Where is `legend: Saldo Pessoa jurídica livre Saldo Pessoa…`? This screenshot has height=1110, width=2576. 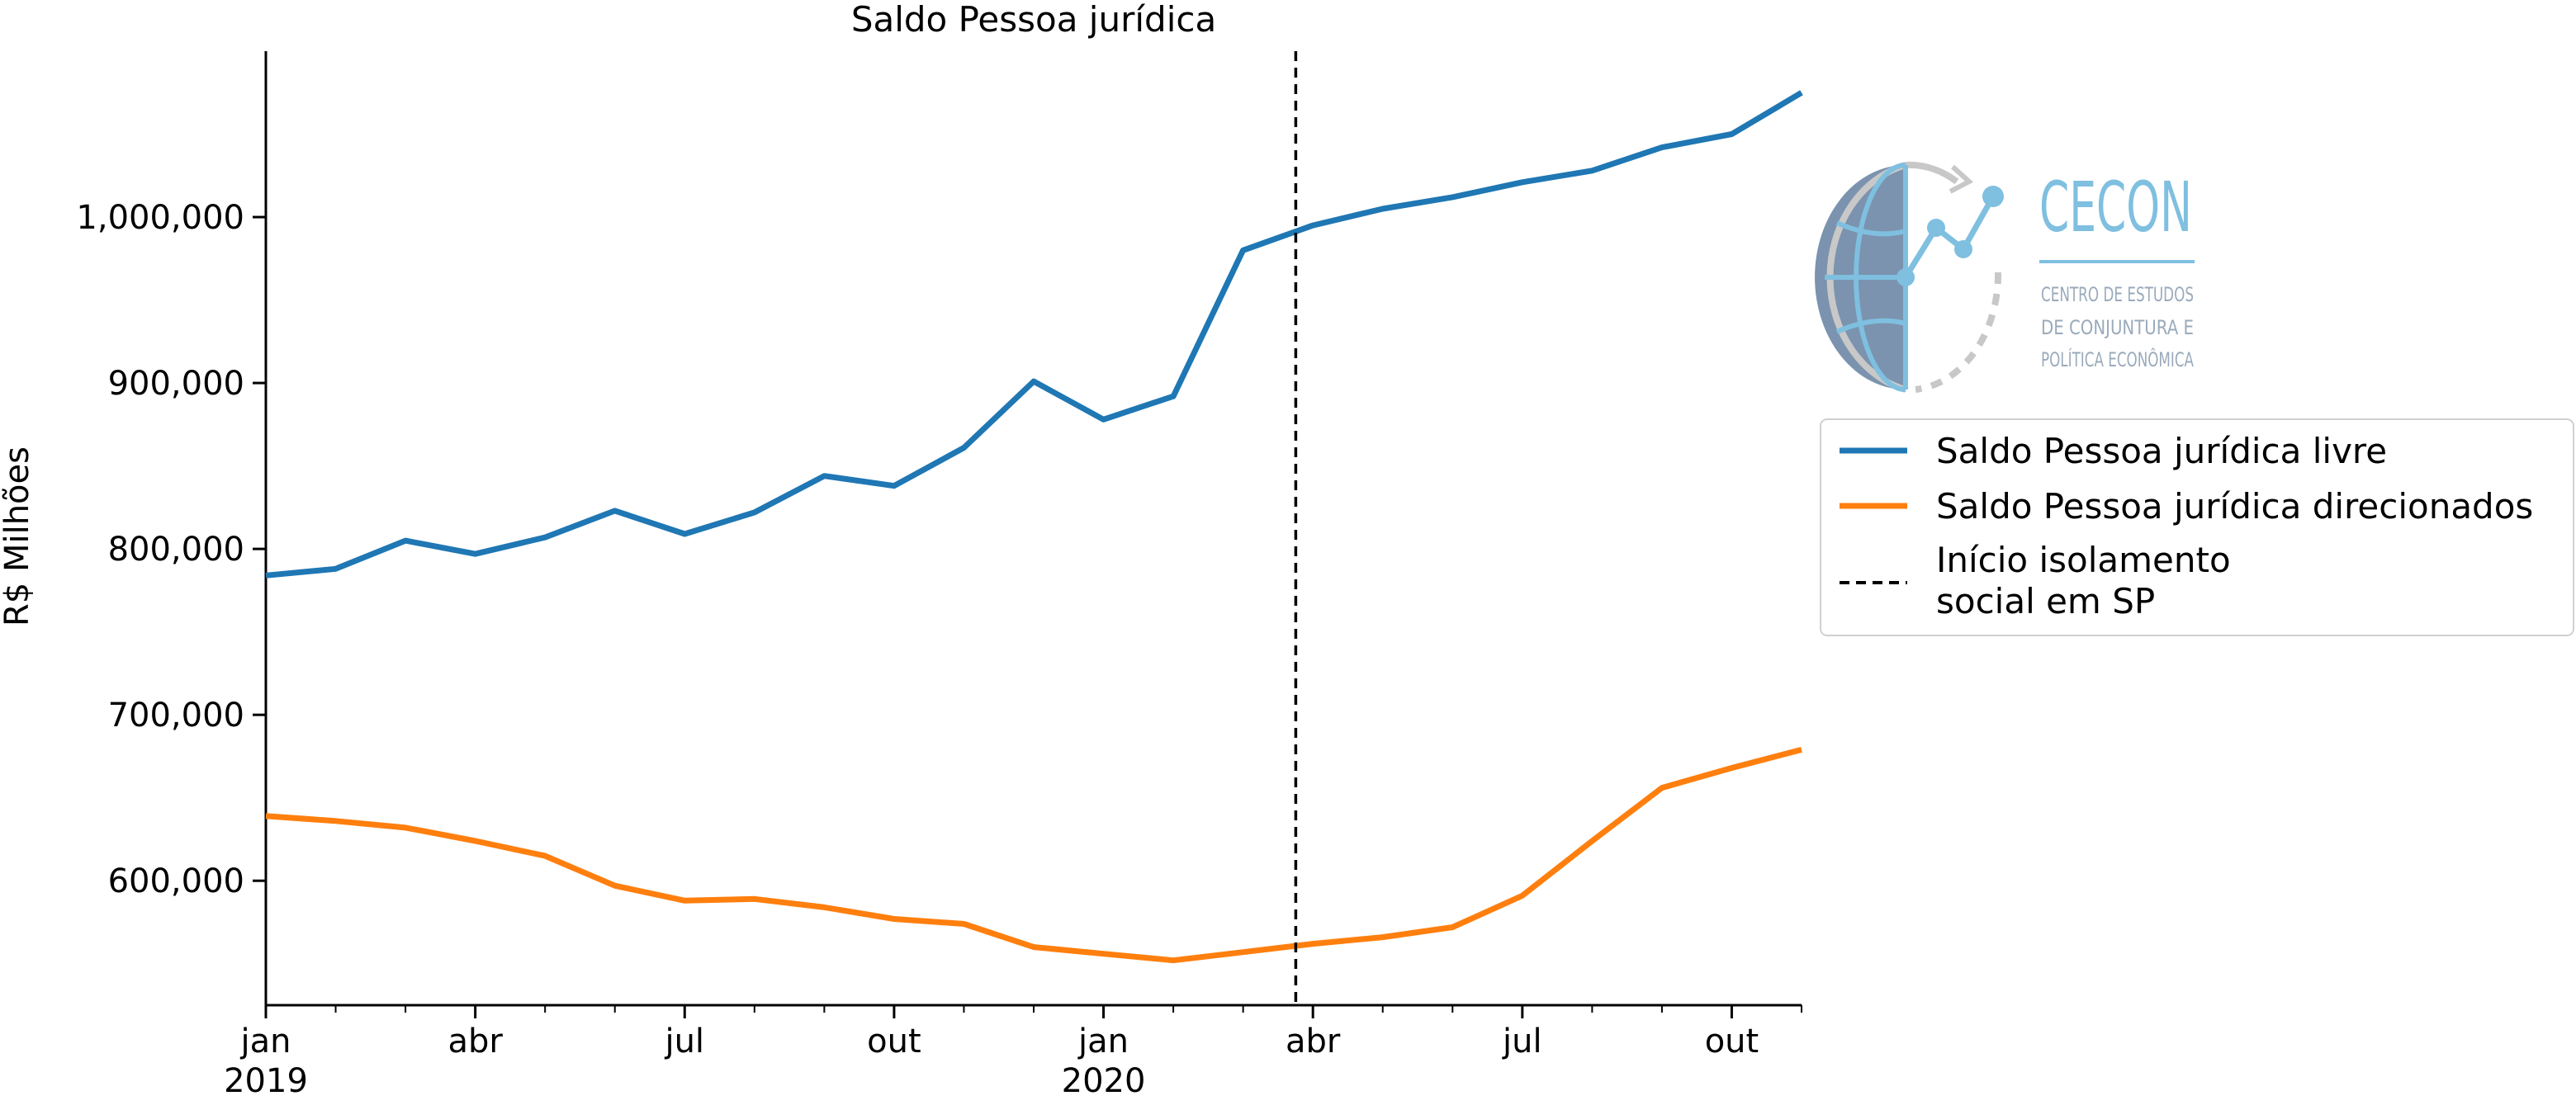 legend: Saldo Pessoa jurídica livre Saldo Pessoa… is located at coordinates (2197, 527).